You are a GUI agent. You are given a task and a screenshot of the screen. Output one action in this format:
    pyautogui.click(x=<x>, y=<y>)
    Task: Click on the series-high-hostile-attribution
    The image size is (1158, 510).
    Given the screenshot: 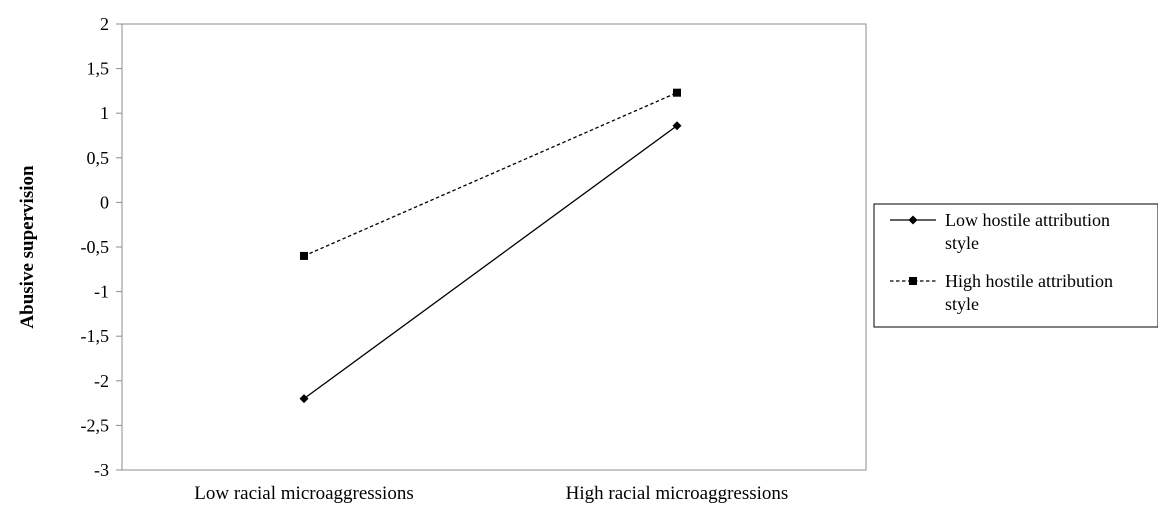 What is the action you would take?
    pyautogui.click(x=490, y=174)
    